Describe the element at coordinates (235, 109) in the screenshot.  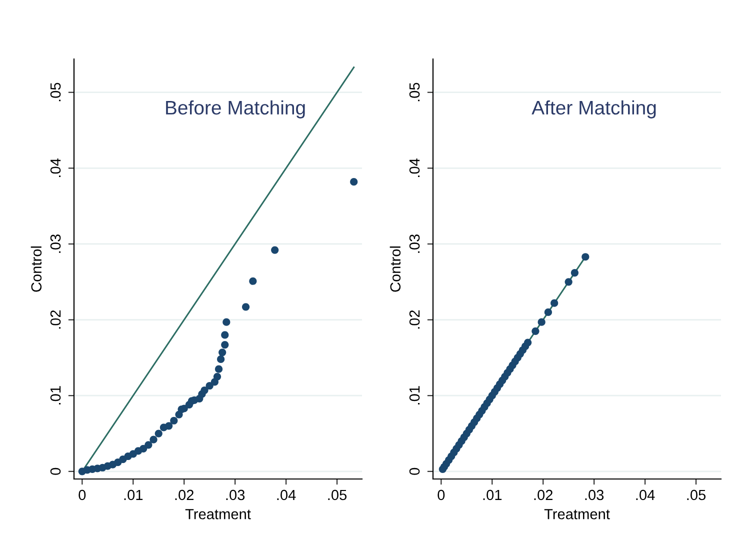
I see `text: Before Matching` at that location.